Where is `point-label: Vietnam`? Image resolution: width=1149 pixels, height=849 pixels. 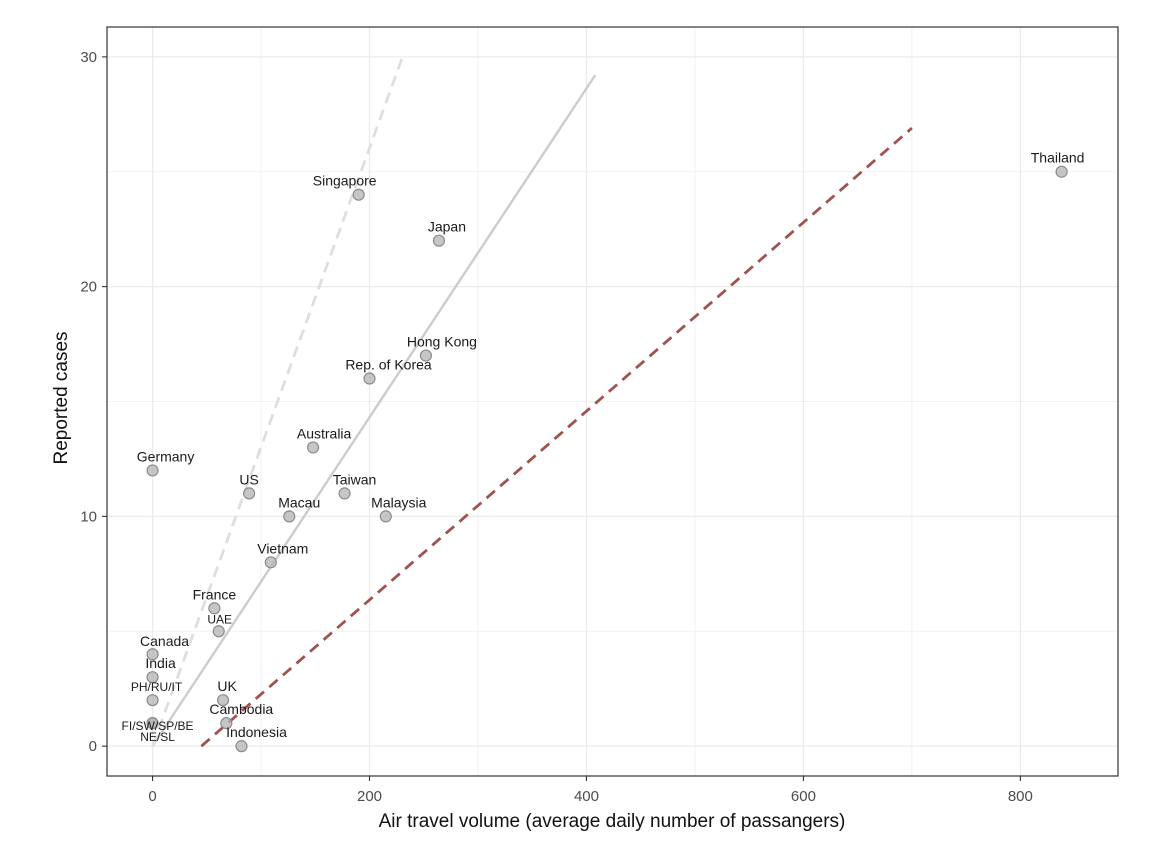
point-label: Vietnam is located at coordinates (282, 548).